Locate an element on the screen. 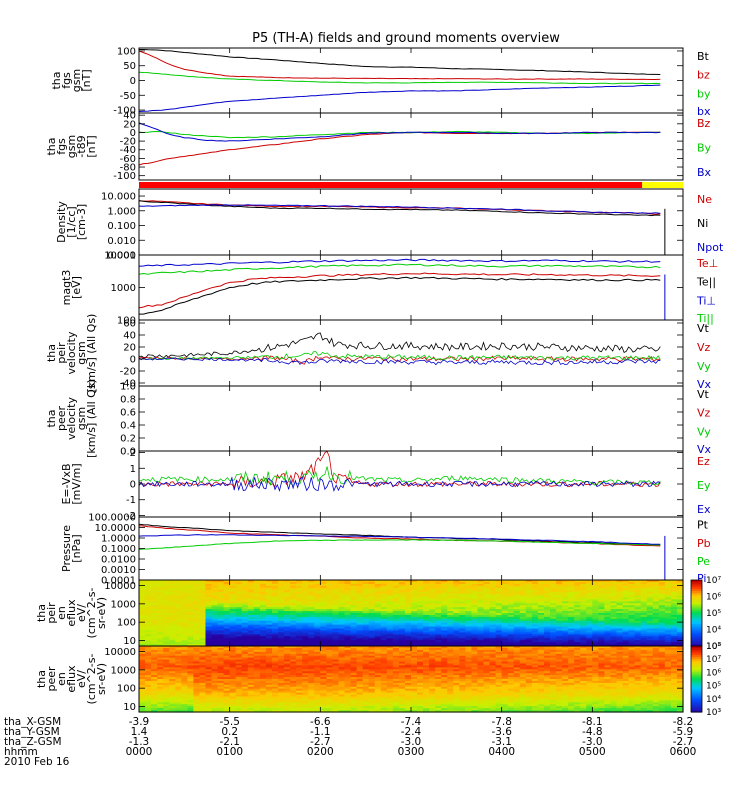 This screenshot has width=750, height=800. footer-row-label: tha_X-GSM is located at coordinates (32, 722).